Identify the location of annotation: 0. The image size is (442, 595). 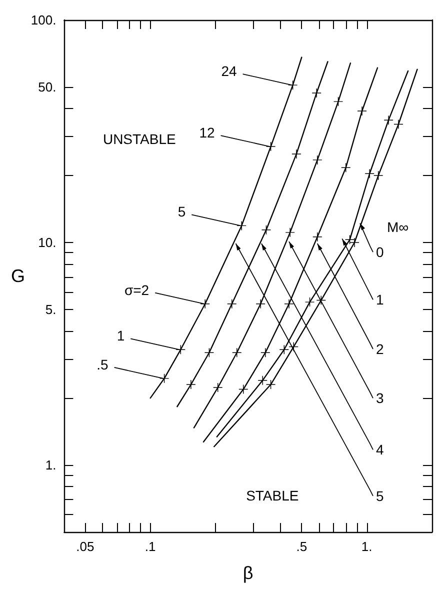
(380, 252).